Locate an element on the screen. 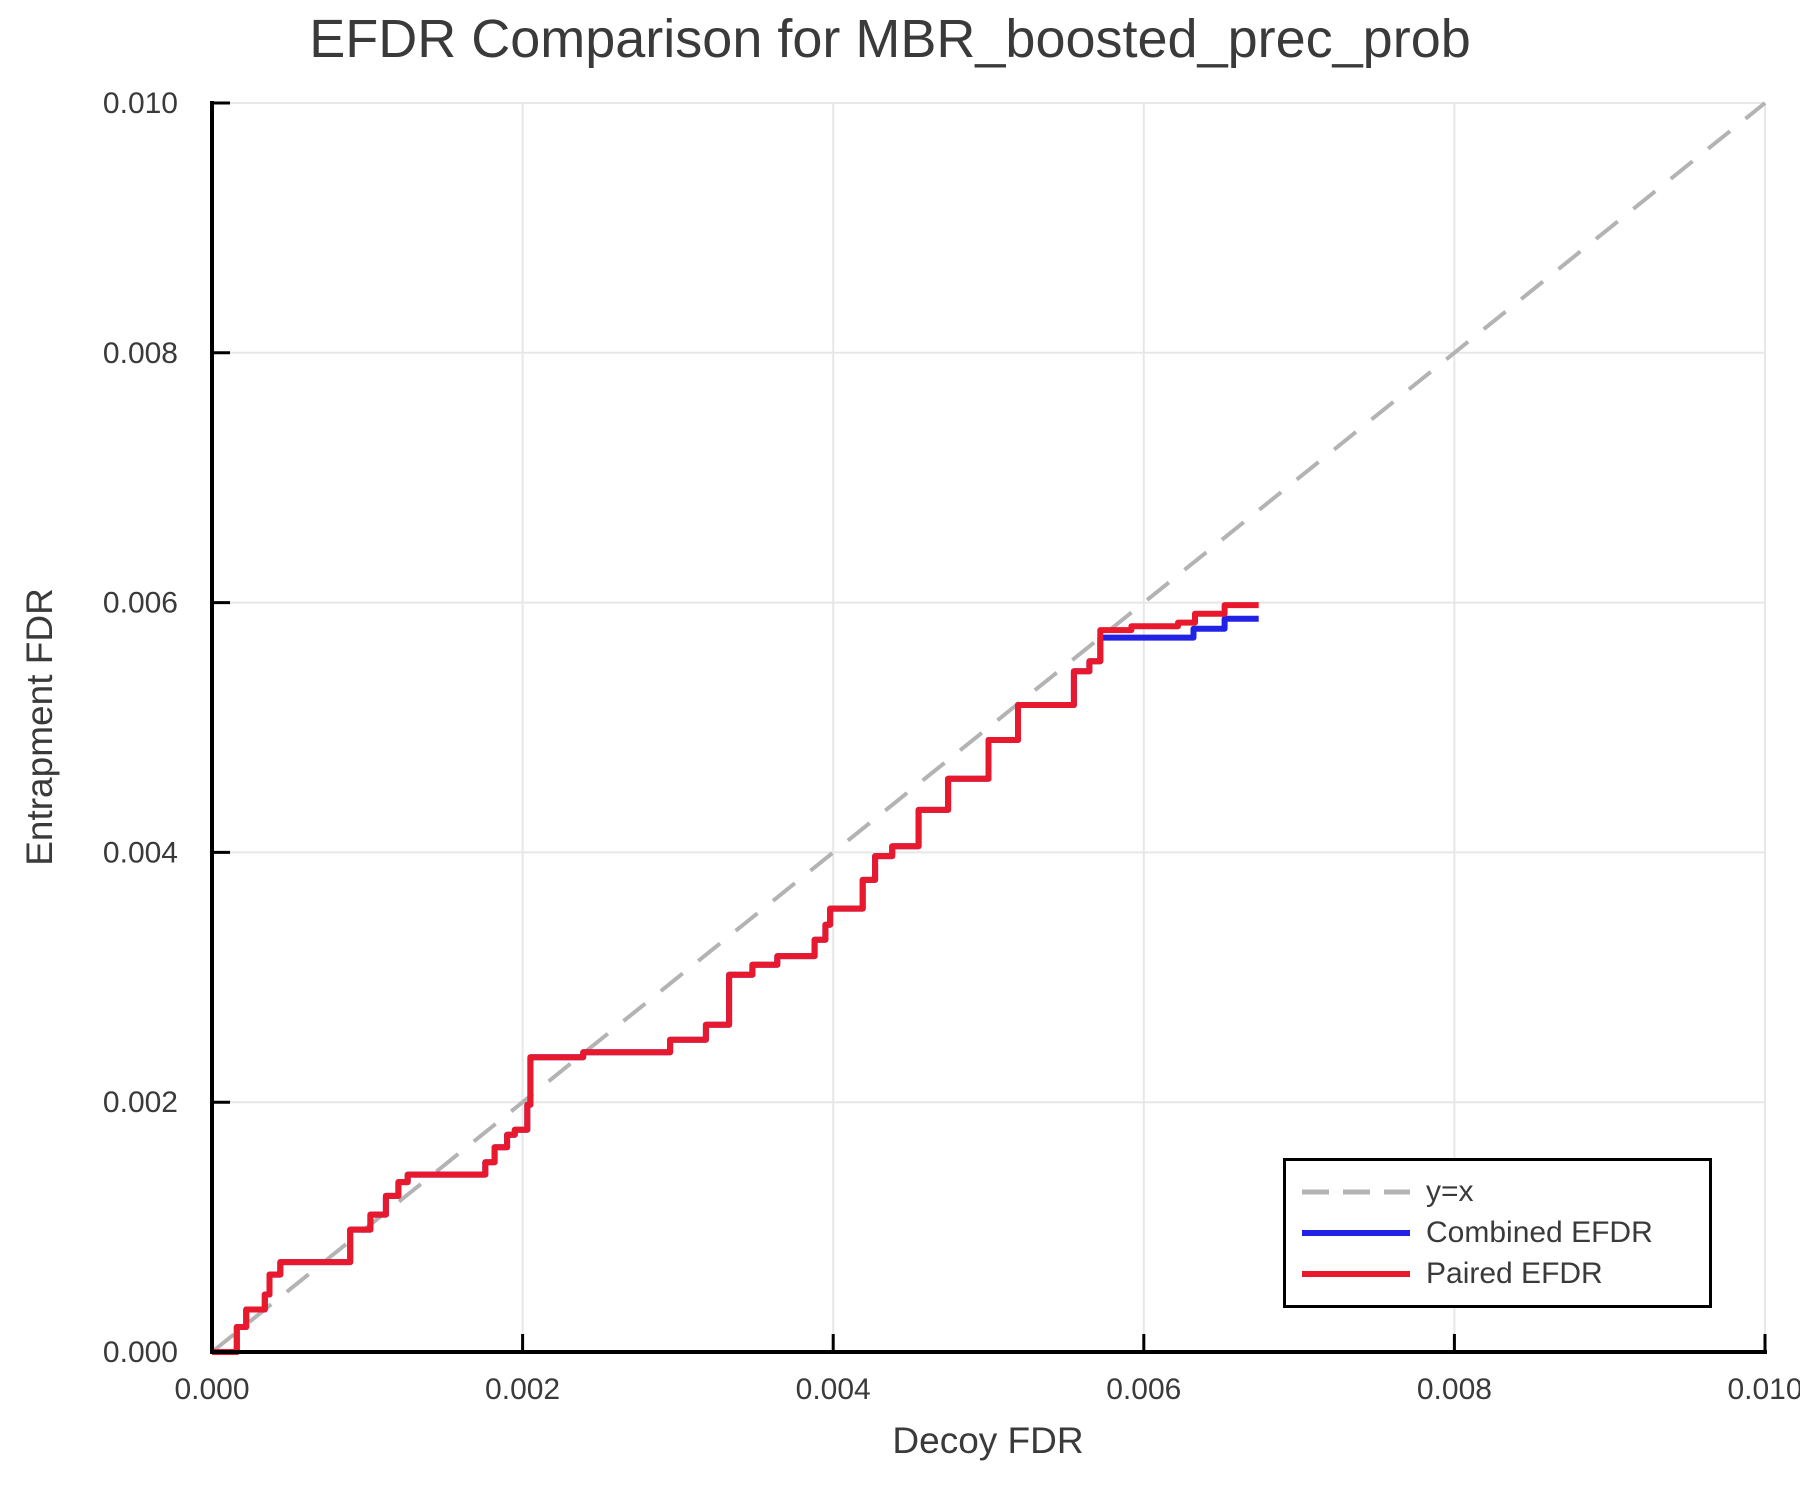 This screenshot has height=1500, width=1800. x-tick-label: 0.008 is located at coordinates (1454, 1389).